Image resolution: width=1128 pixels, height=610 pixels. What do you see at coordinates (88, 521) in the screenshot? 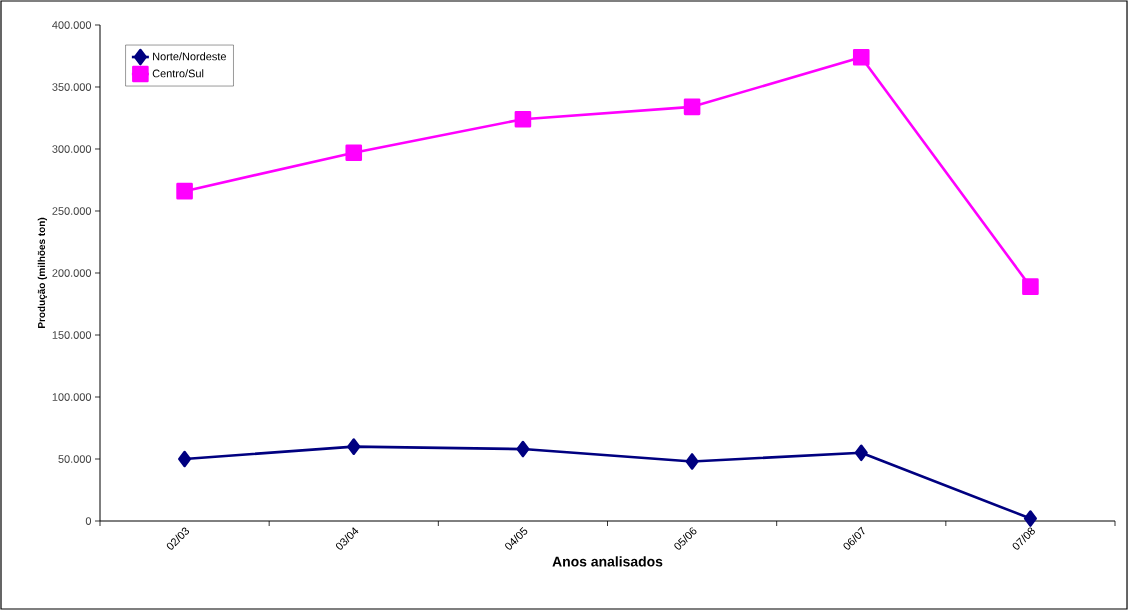
I see `y-tick-label: 0` at bounding box center [88, 521].